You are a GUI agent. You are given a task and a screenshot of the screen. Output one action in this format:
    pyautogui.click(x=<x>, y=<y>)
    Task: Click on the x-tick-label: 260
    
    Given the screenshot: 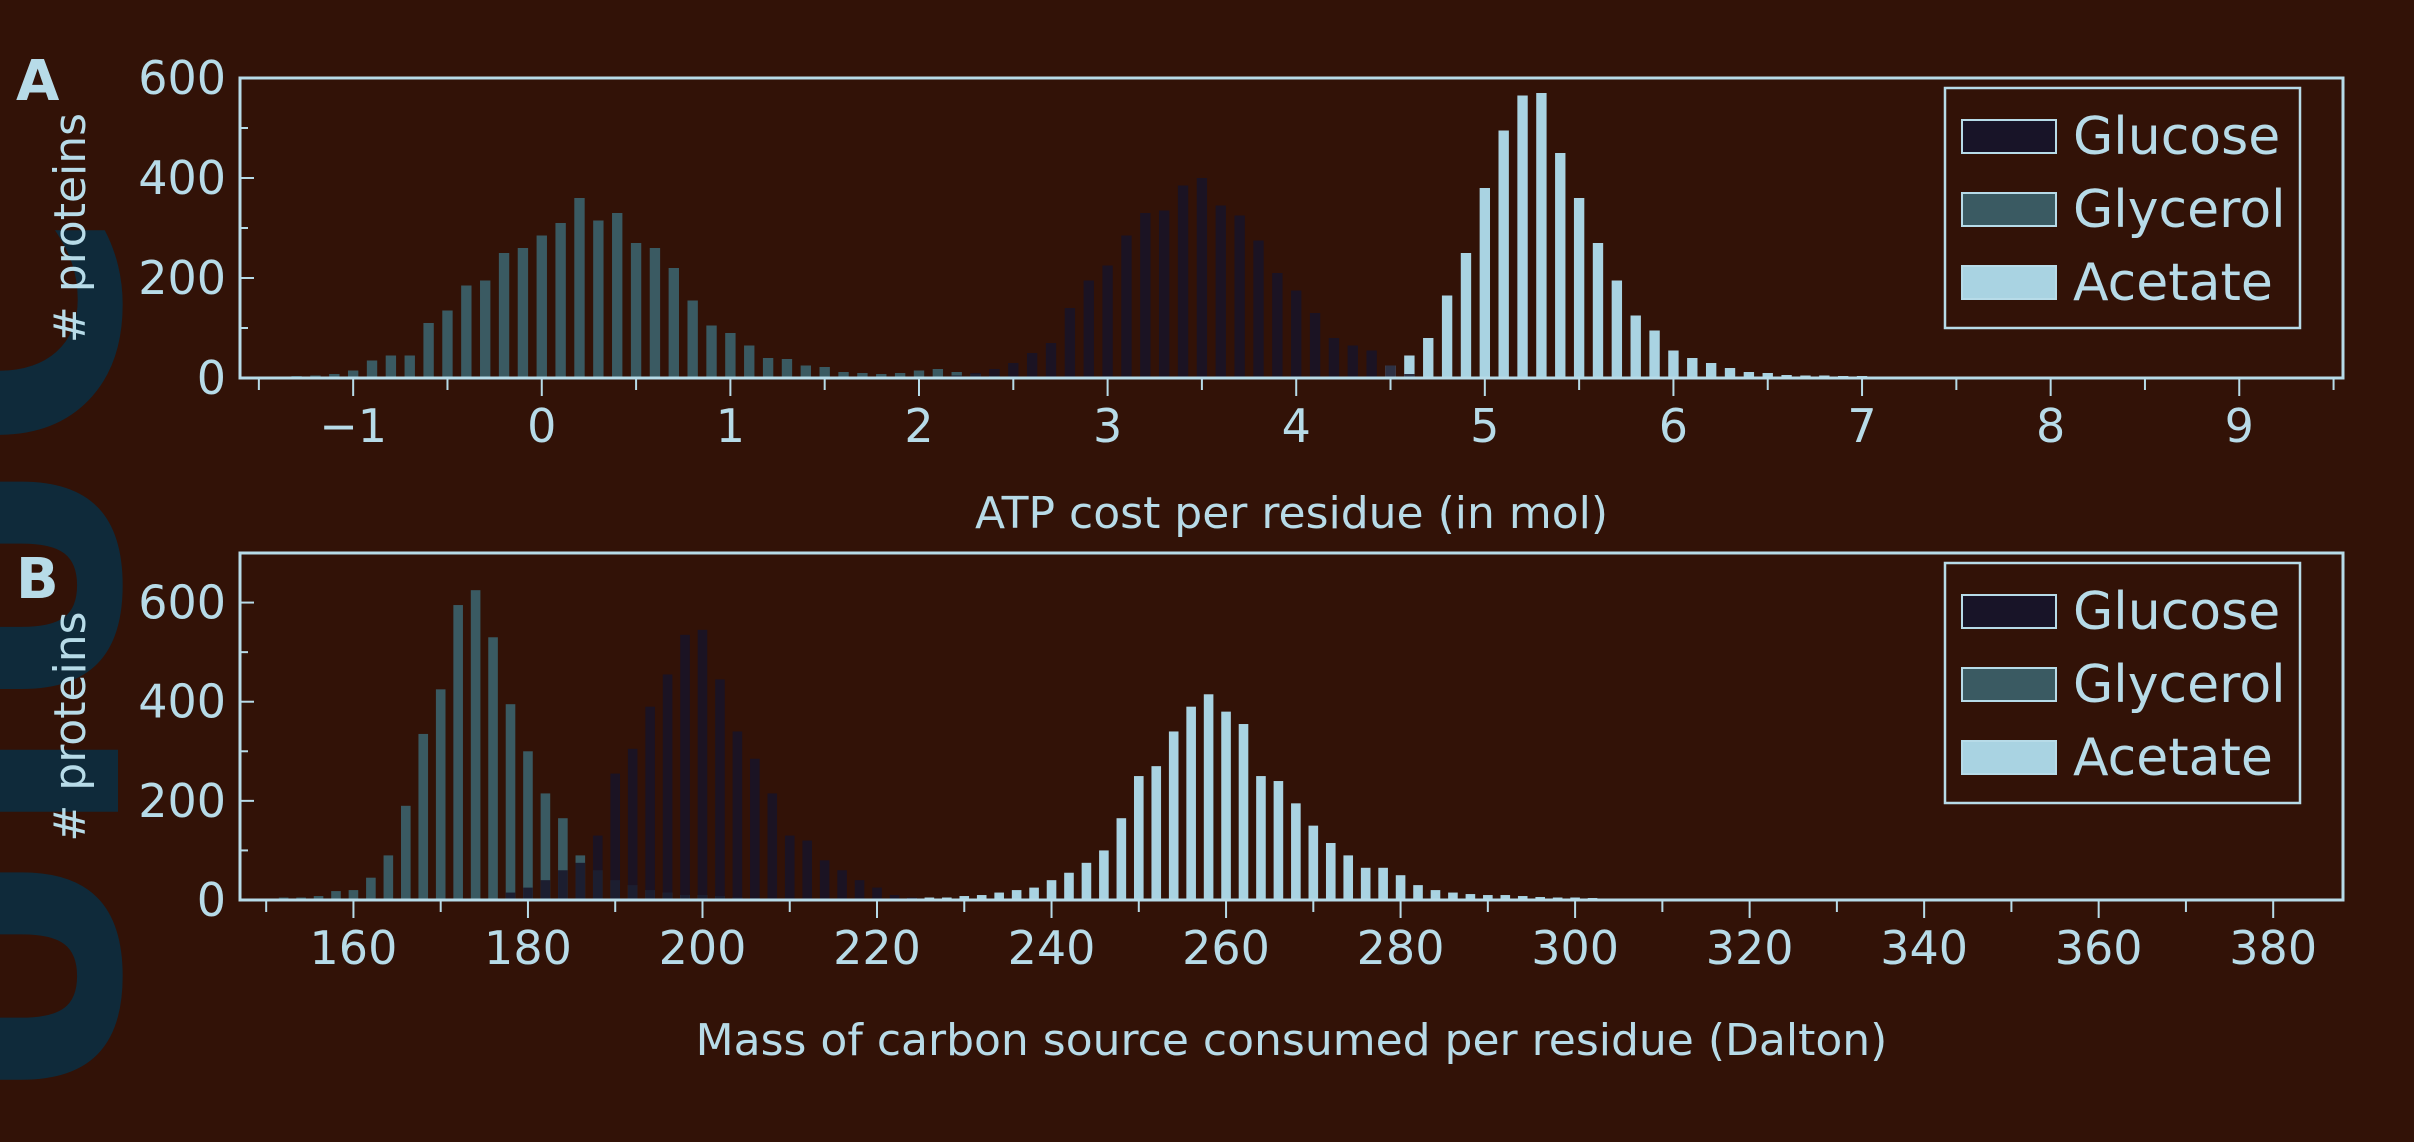 What is the action you would take?
    pyautogui.click(x=1226, y=948)
    